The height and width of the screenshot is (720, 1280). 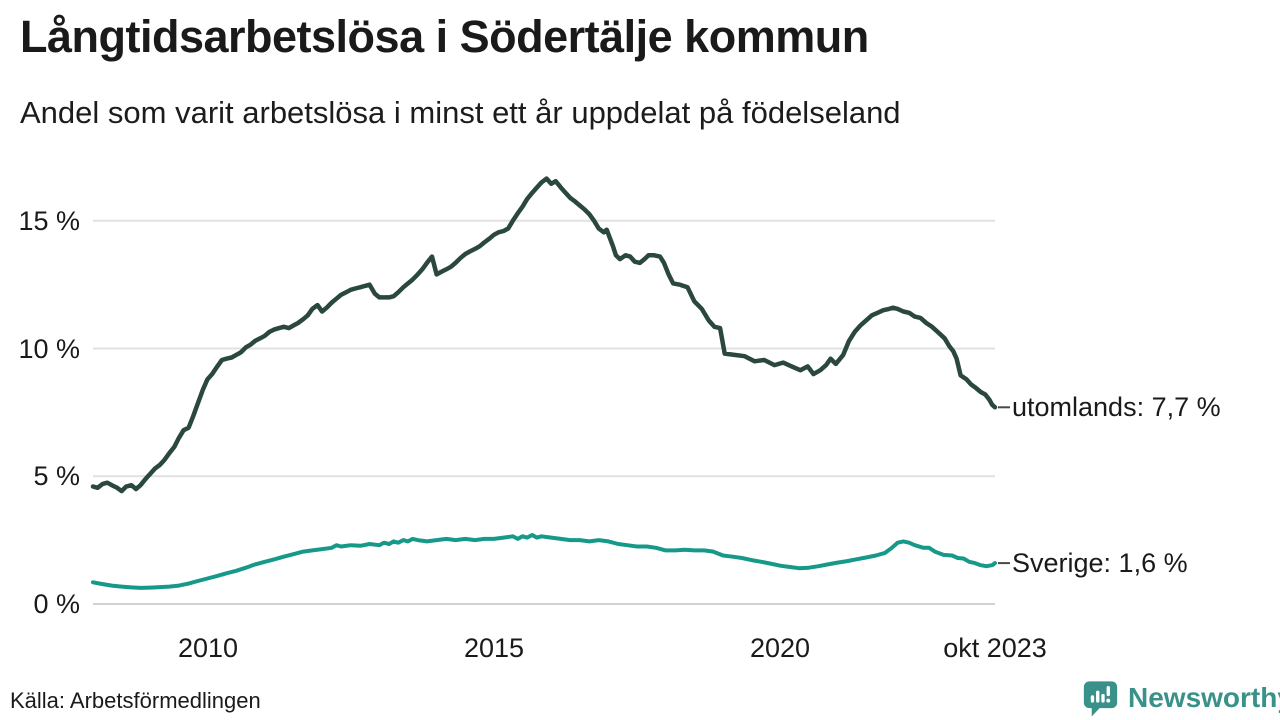 I want to click on newsworthy-icon, so click(x=1100, y=699).